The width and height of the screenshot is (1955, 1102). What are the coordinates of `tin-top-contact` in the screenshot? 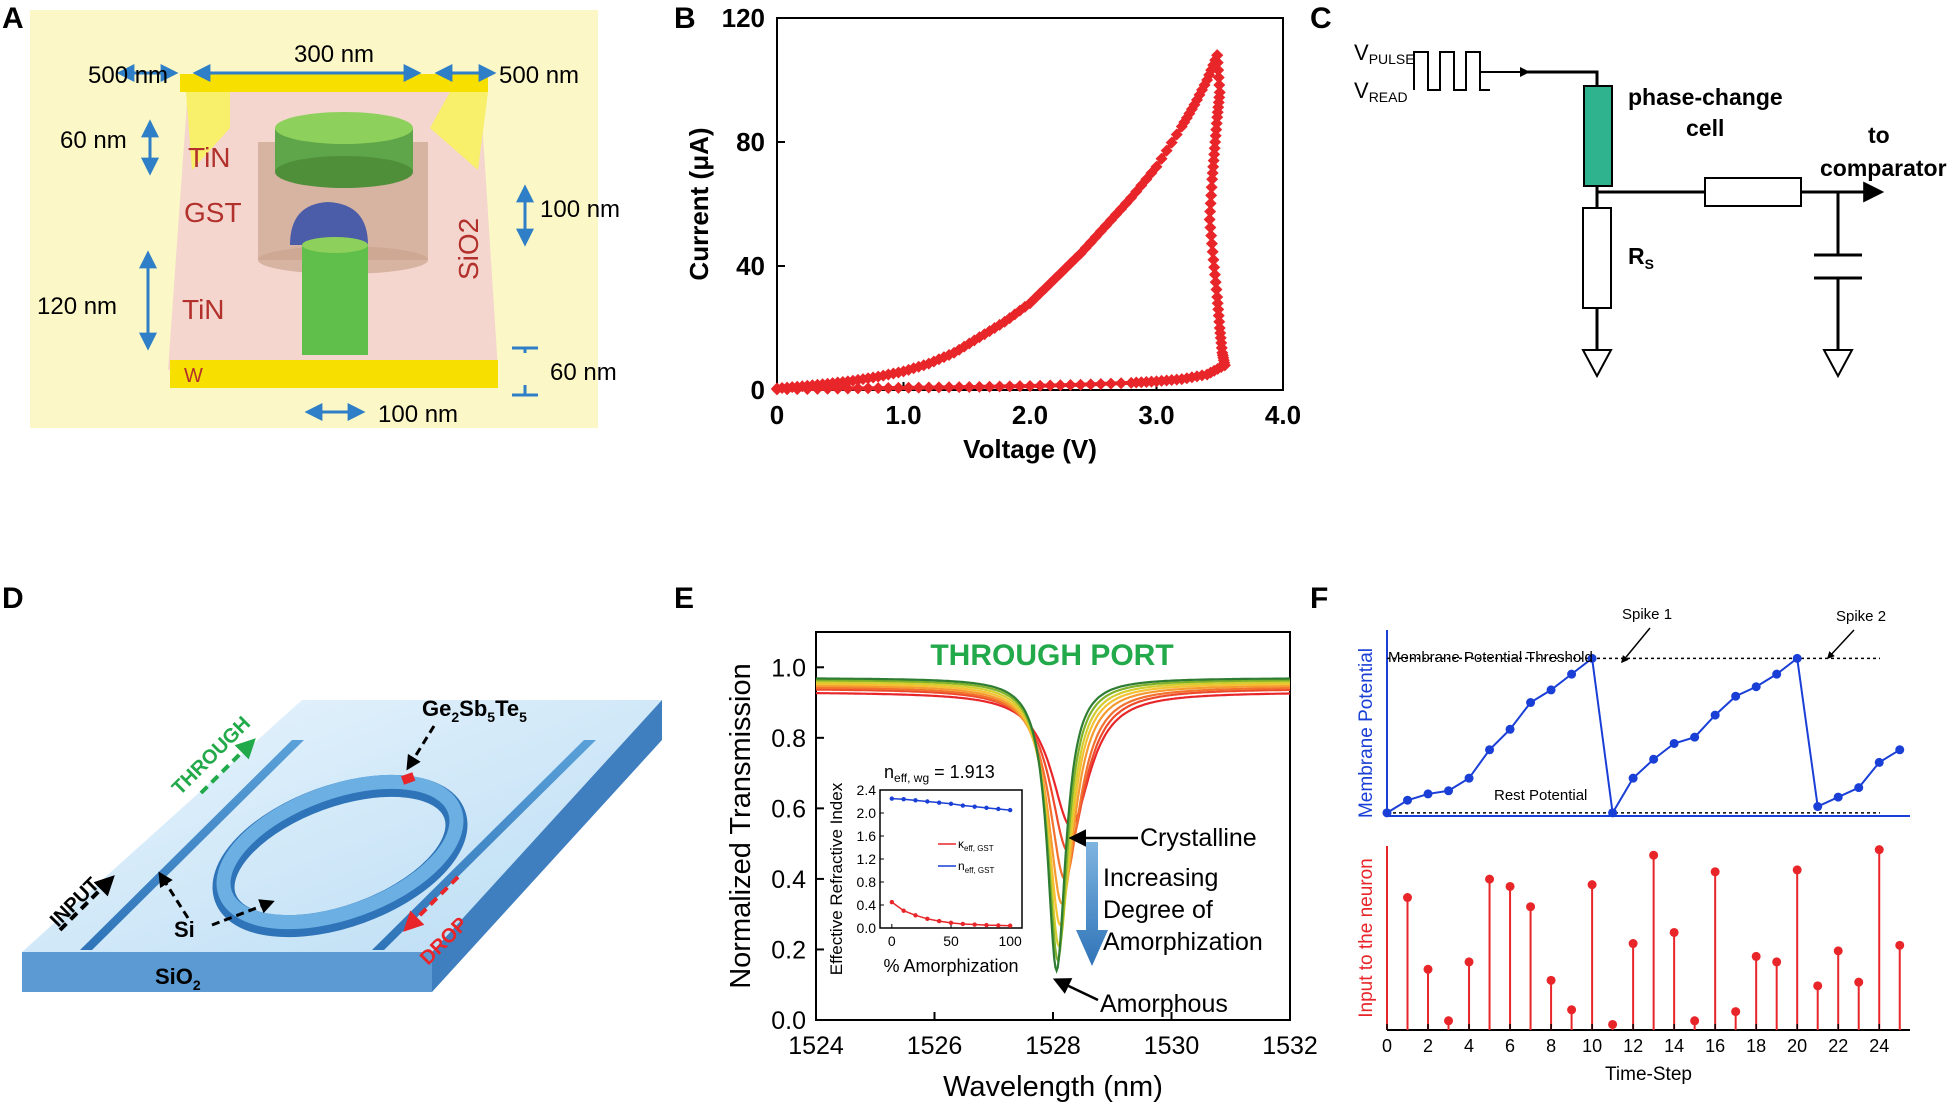 It's located at (334, 83).